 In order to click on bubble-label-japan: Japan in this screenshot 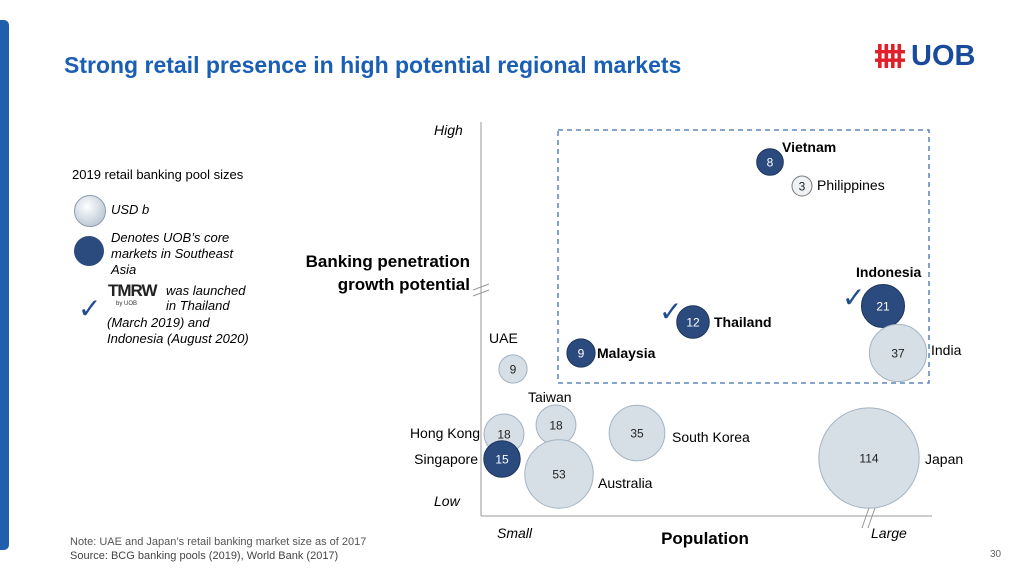, I will do `click(944, 459)`.